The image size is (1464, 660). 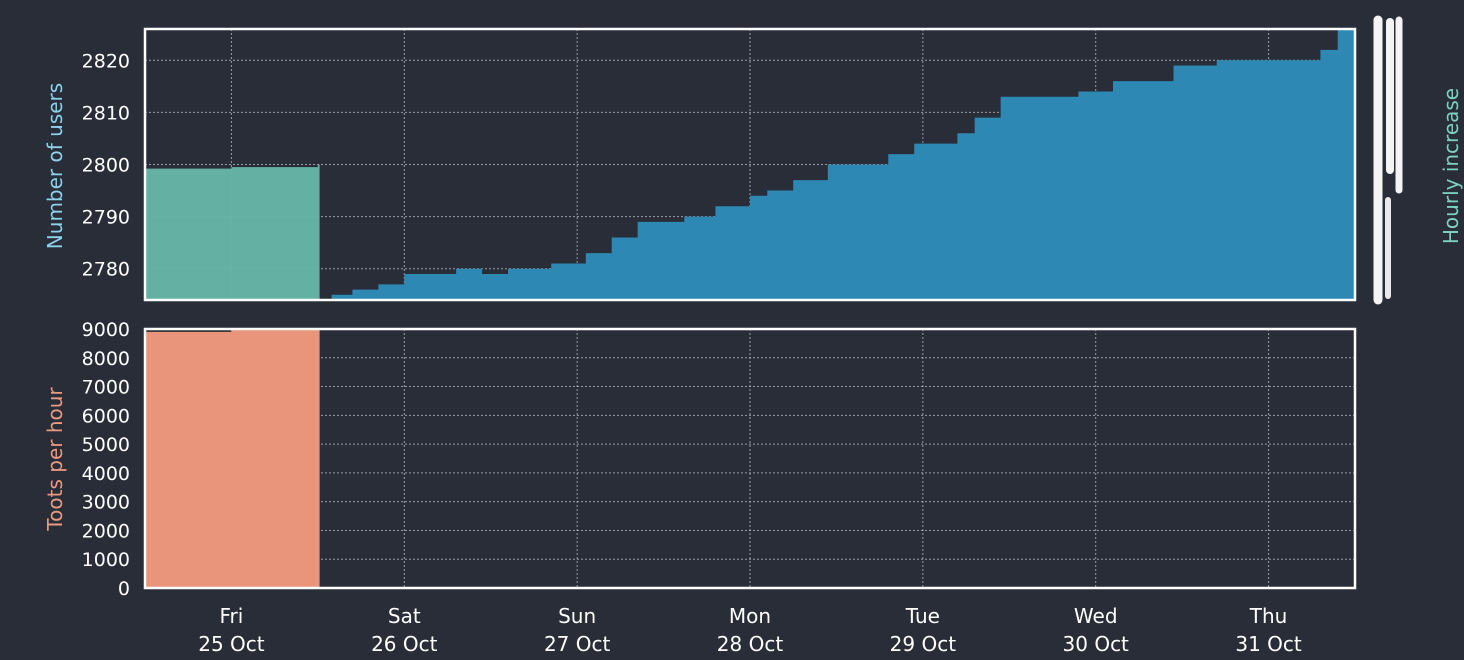 What do you see at coordinates (106, 270) in the screenshot?
I see `y-tick-label: 2780` at bounding box center [106, 270].